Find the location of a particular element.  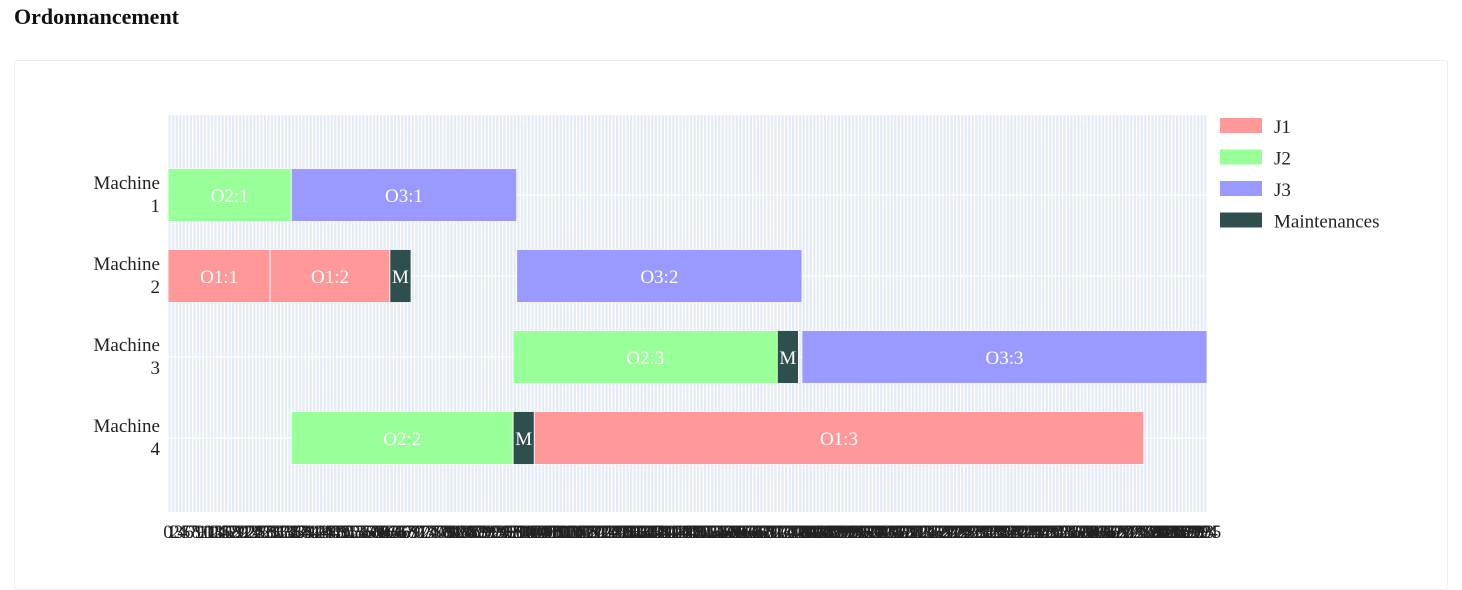

x-tick-label: 286 is located at coordinates (1175, 532).